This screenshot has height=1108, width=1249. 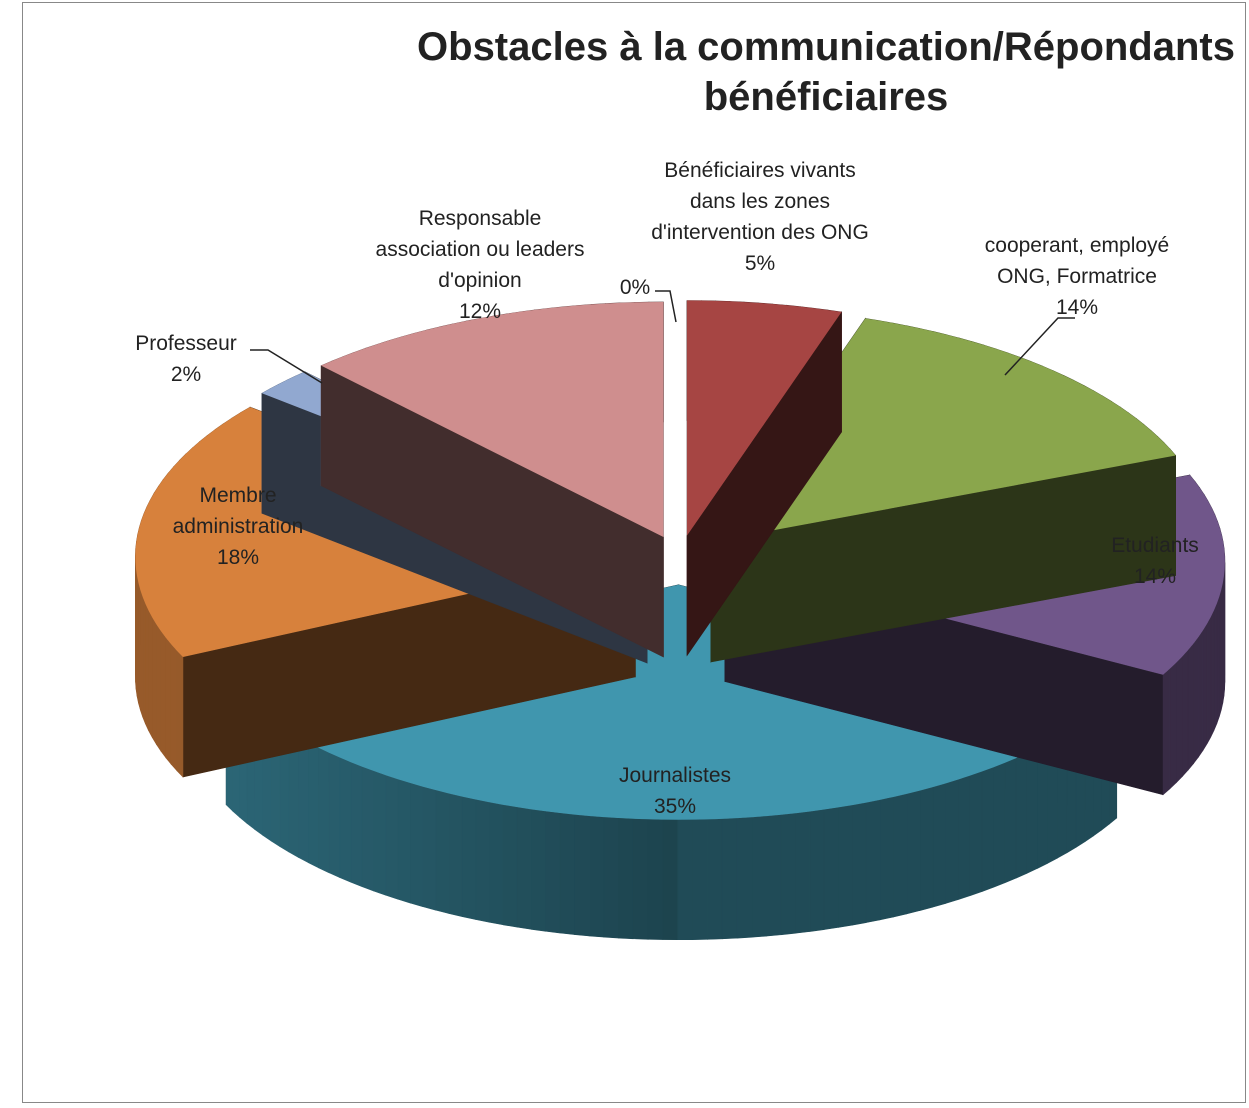 I want to click on data-label: Professeur 2%, so click(x=186, y=359).